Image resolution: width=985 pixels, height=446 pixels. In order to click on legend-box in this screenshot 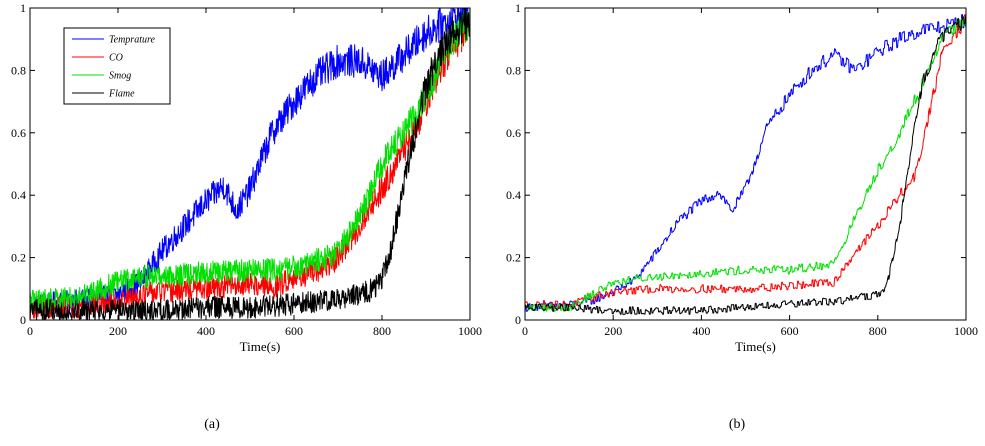, I will do `click(117, 66)`.